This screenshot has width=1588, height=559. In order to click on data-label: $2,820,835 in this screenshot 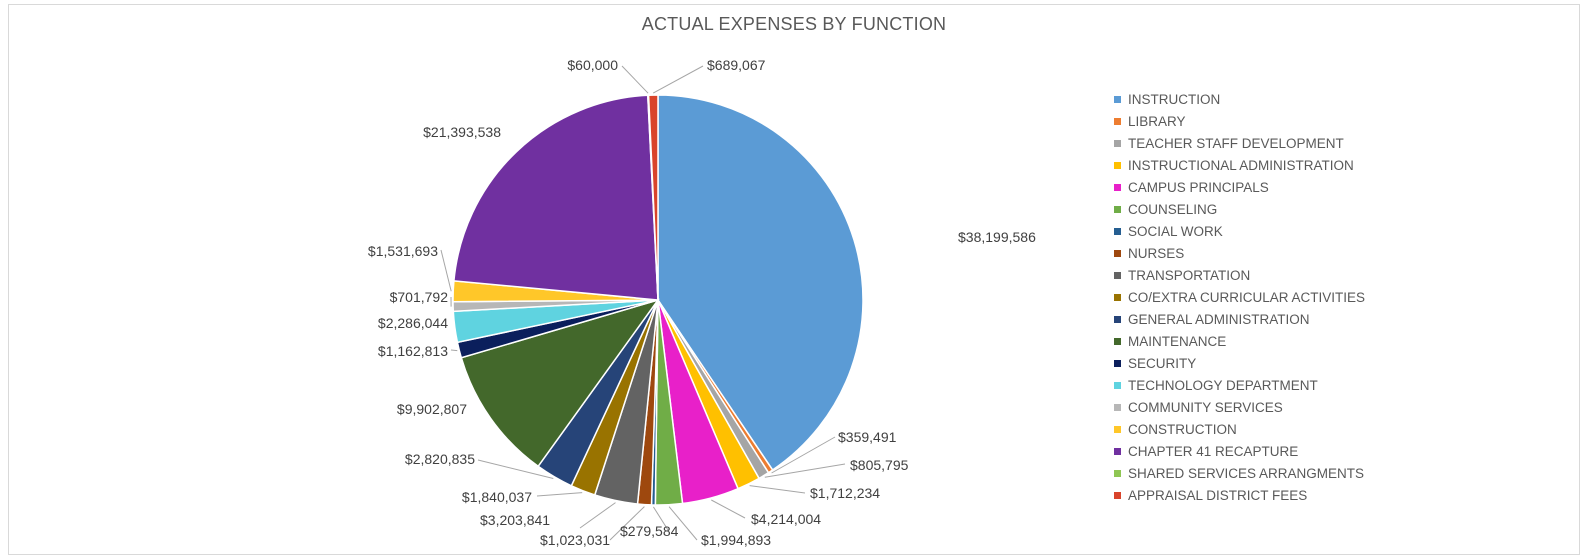, I will do `click(440, 459)`.